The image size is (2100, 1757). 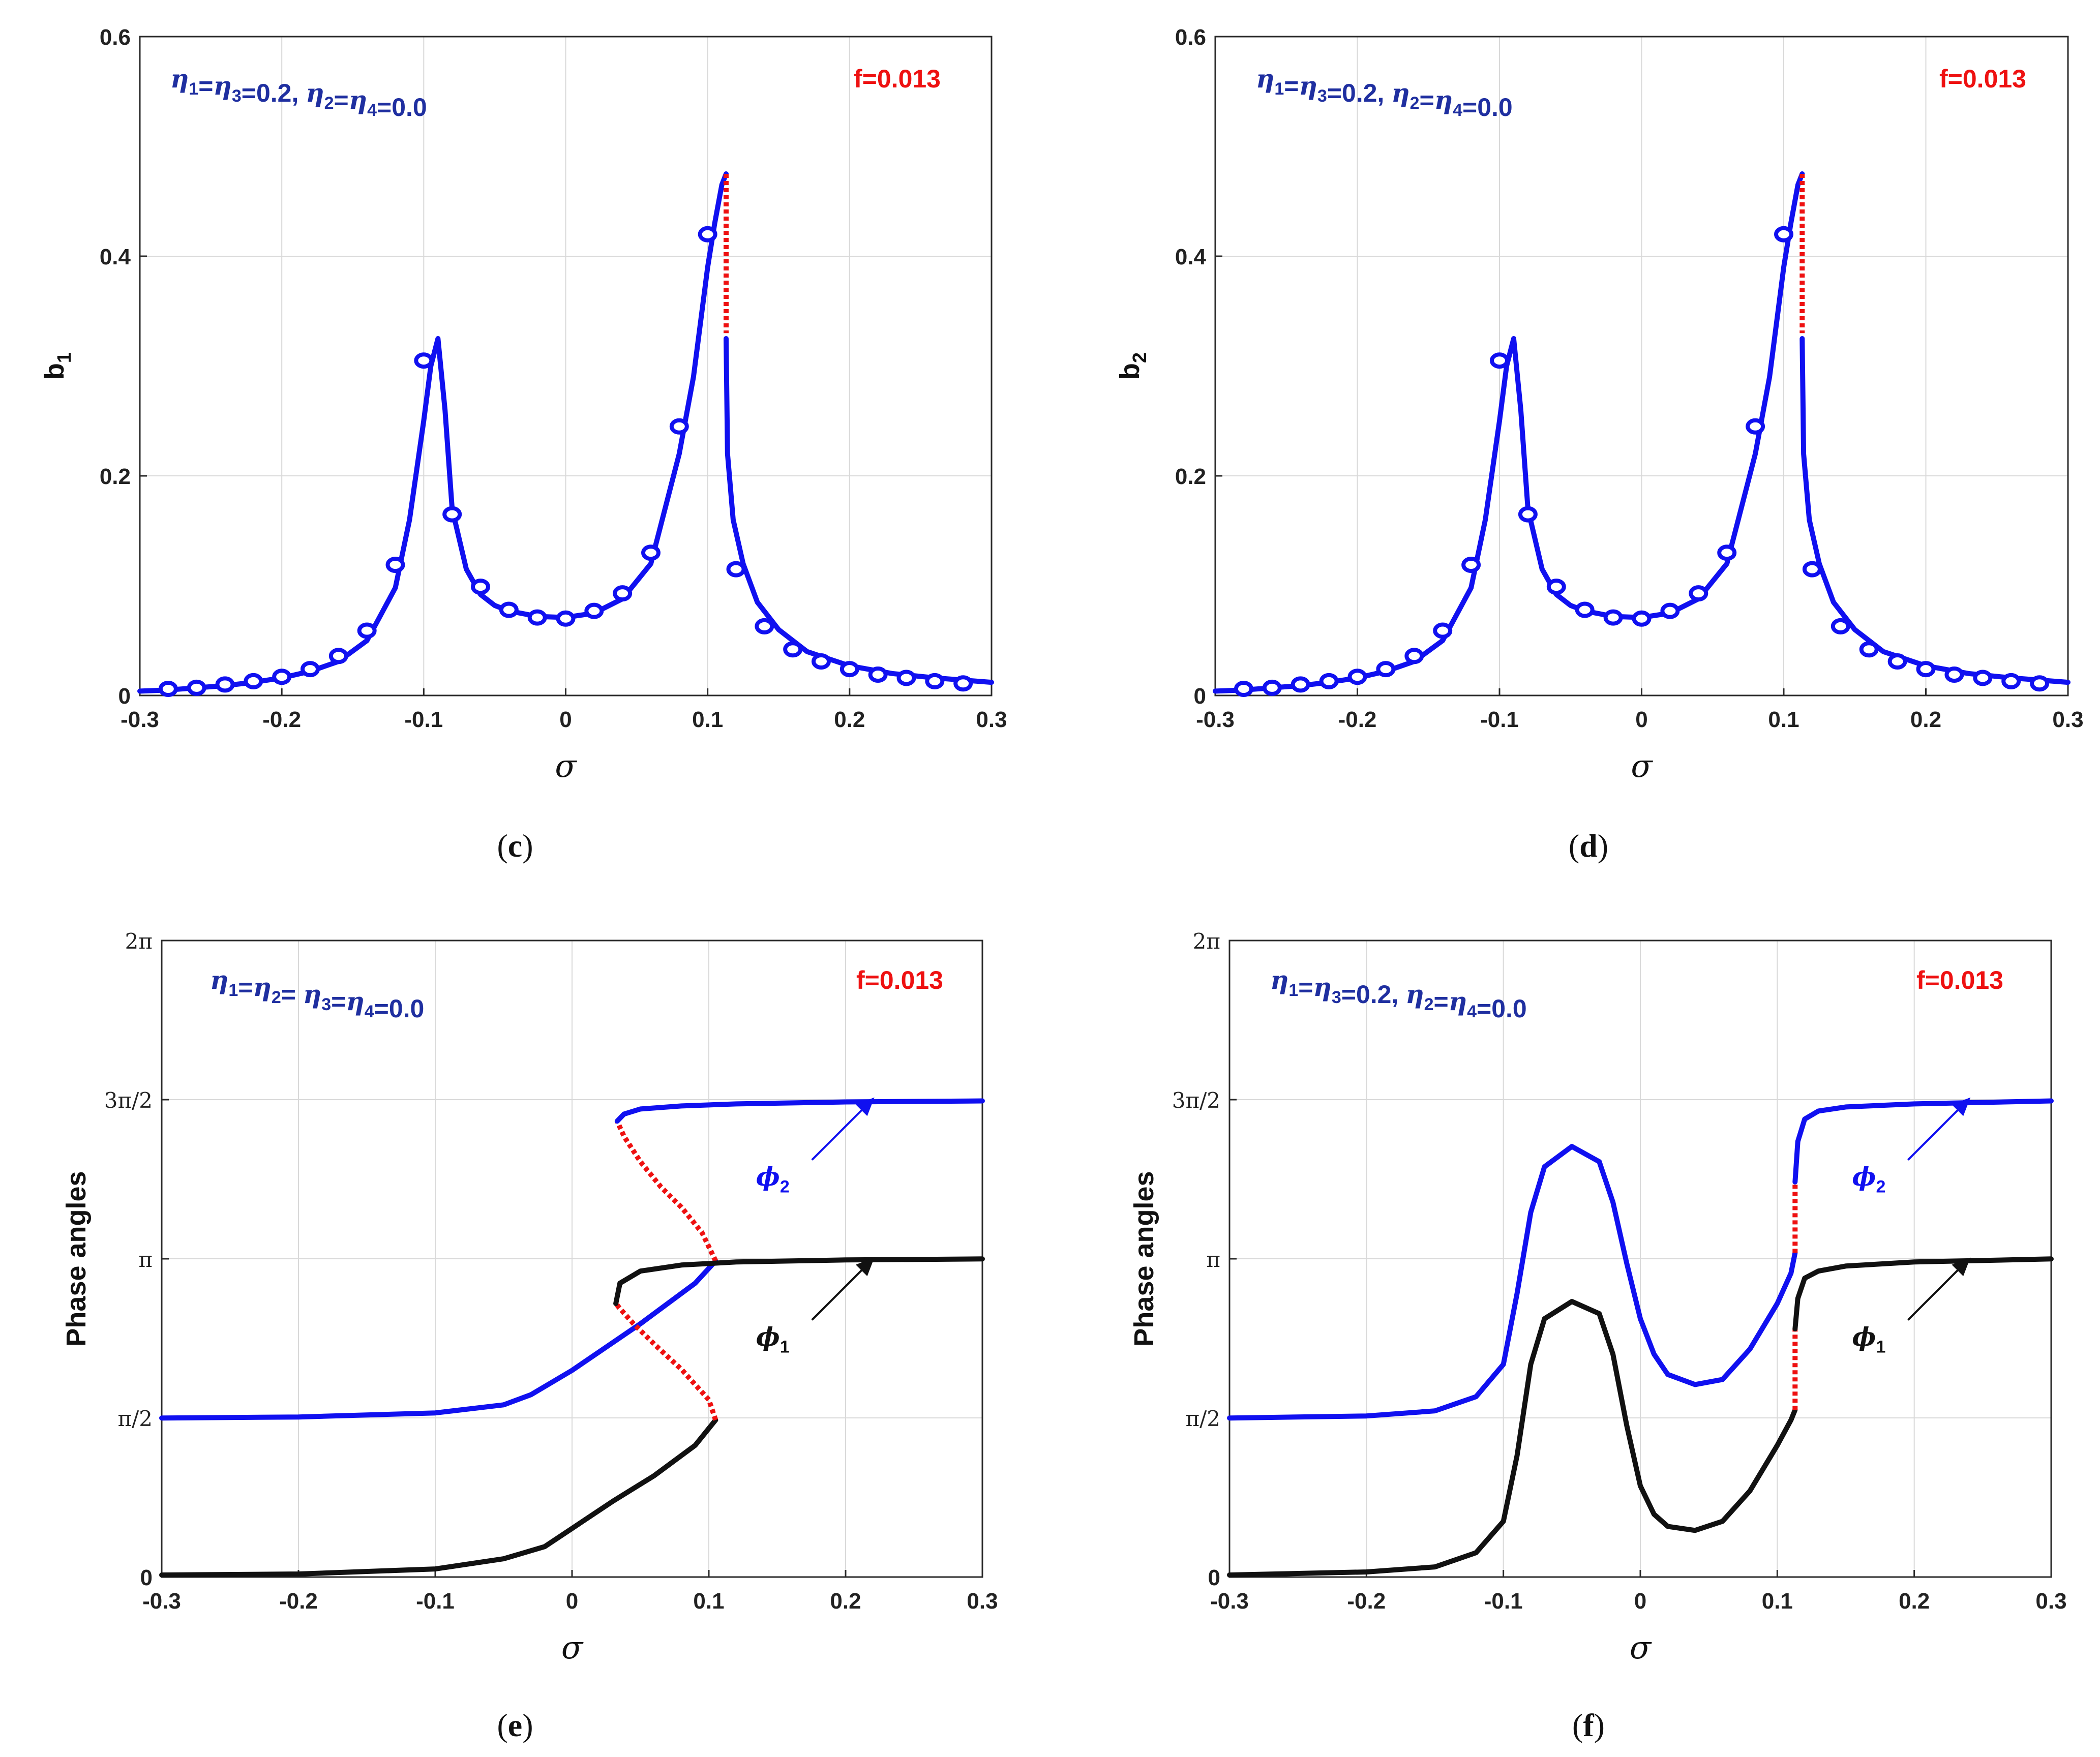 What do you see at coordinates (799, 1111) in the screenshot?
I see `series-phi2-upper-stable` at bounding box center [799, 1111].